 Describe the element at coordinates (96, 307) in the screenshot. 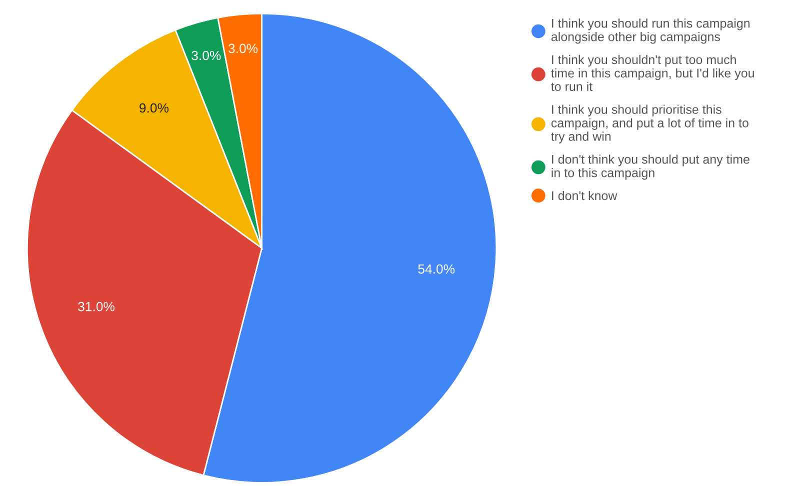

I see `data-label: 31.0%` at that location.